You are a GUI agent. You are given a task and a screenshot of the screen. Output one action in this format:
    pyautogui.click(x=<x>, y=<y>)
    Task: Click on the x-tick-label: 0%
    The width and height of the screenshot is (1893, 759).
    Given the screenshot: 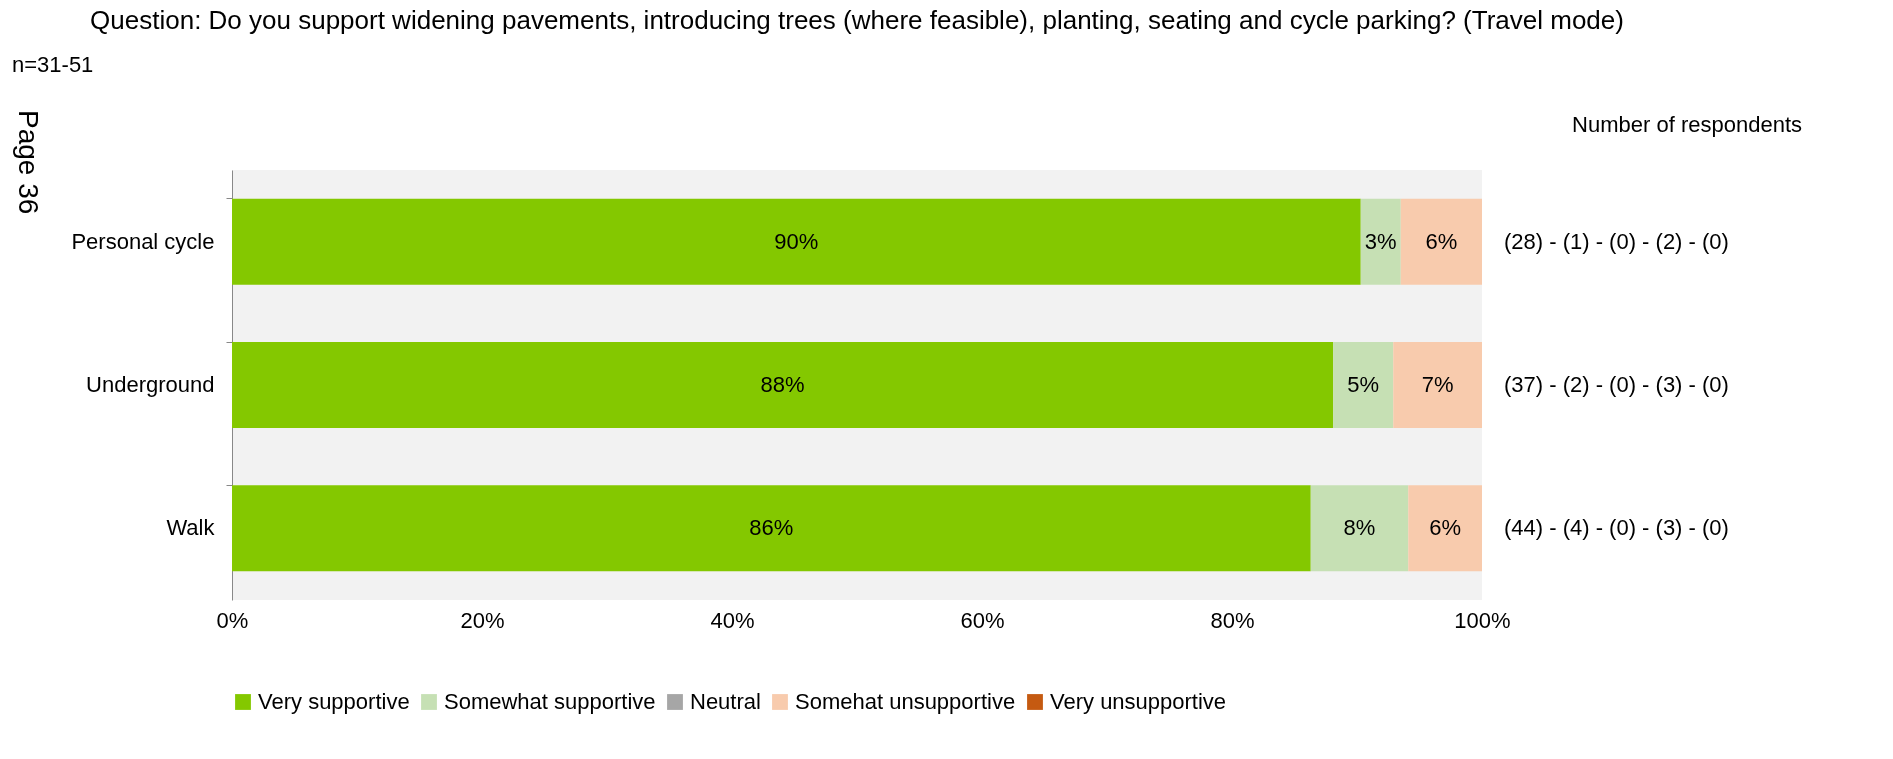 What is the action you would take?
    pyautogui.click(x=232, y=620)
    